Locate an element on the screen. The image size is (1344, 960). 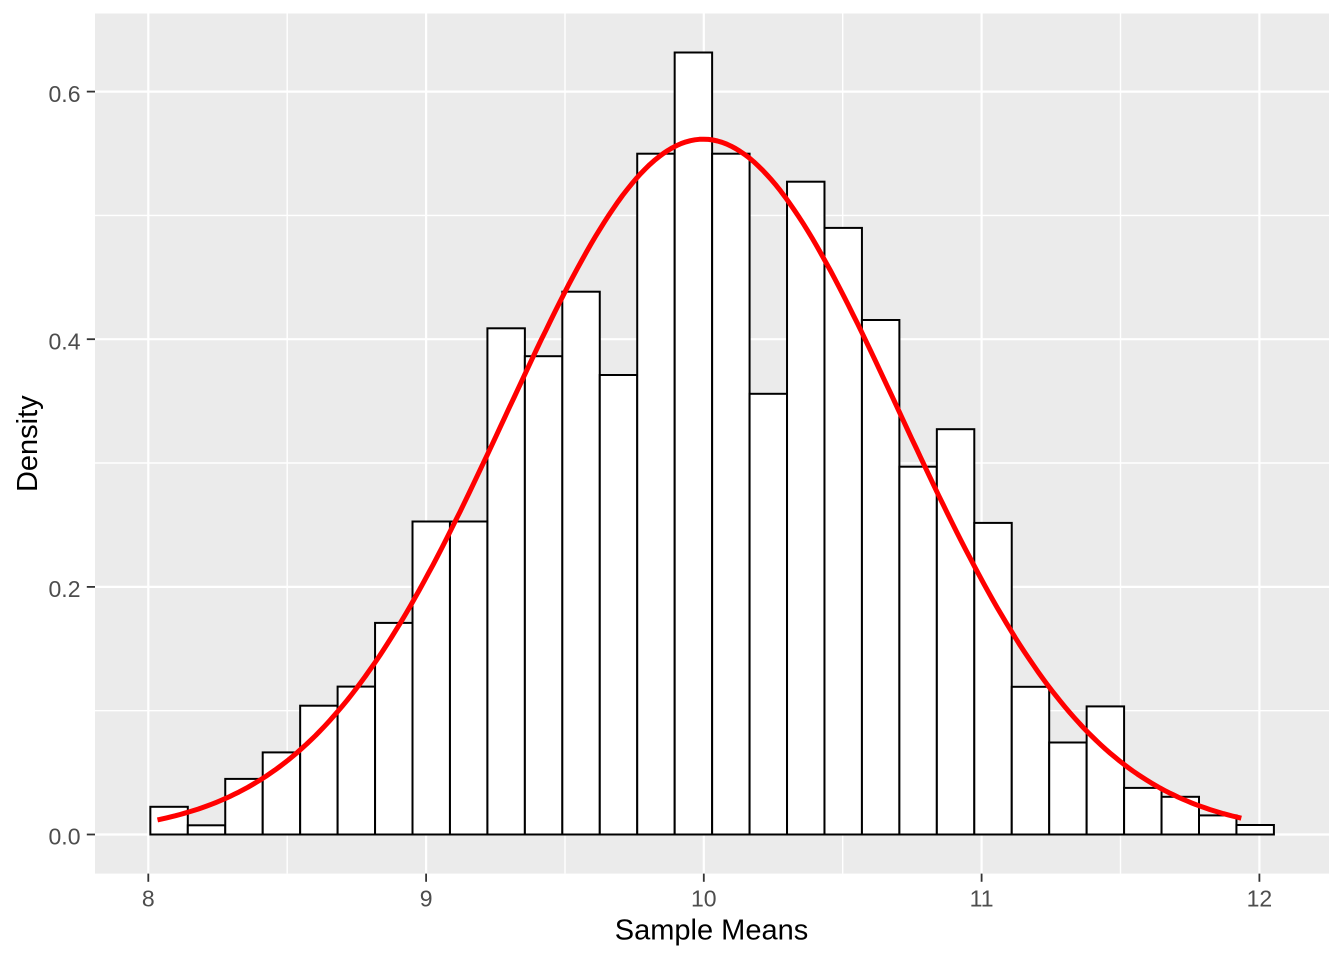
svg-text: 0.6 is located at coordinates (65, 94).